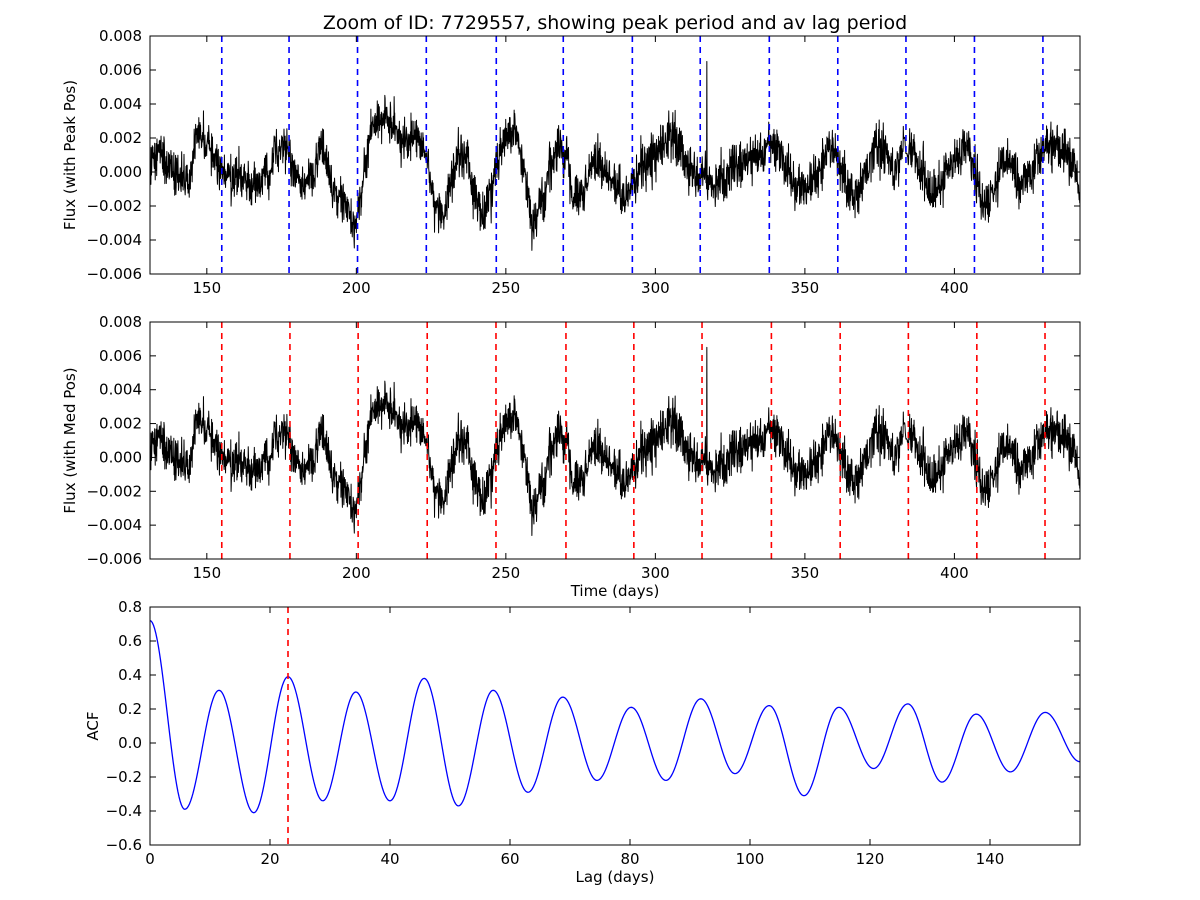  What do you see at coordinates (389, 859) in the screenshot?
I see `x-tick-label: 40` at bounding box center [389, 859].